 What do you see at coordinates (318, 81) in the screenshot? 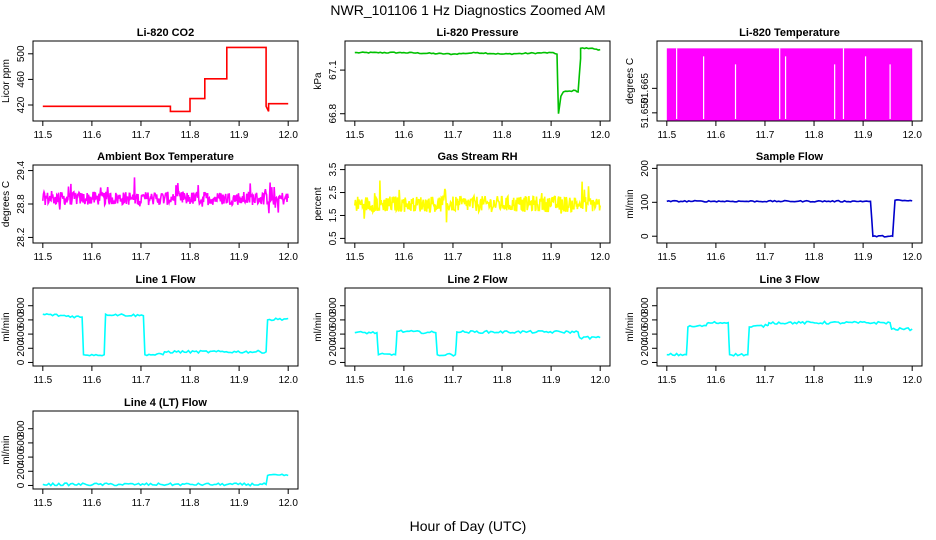
I see `panel-li-820-pressure-ylabel: kPa` at bounding box center [318, 81].